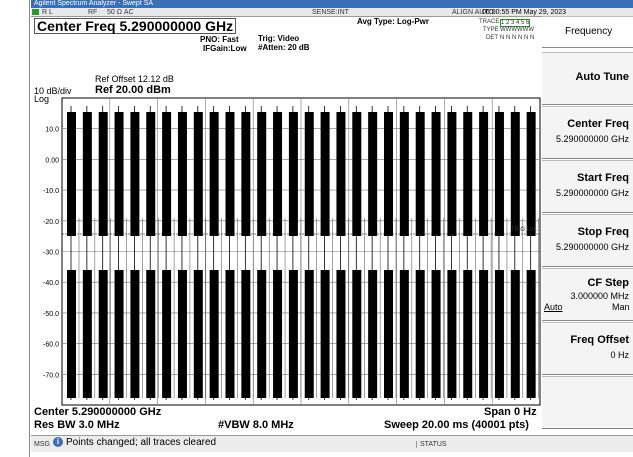  Describe the element at coordinates (279, 38) in the screenshot. I see `trig: Trig: Video` at that location.